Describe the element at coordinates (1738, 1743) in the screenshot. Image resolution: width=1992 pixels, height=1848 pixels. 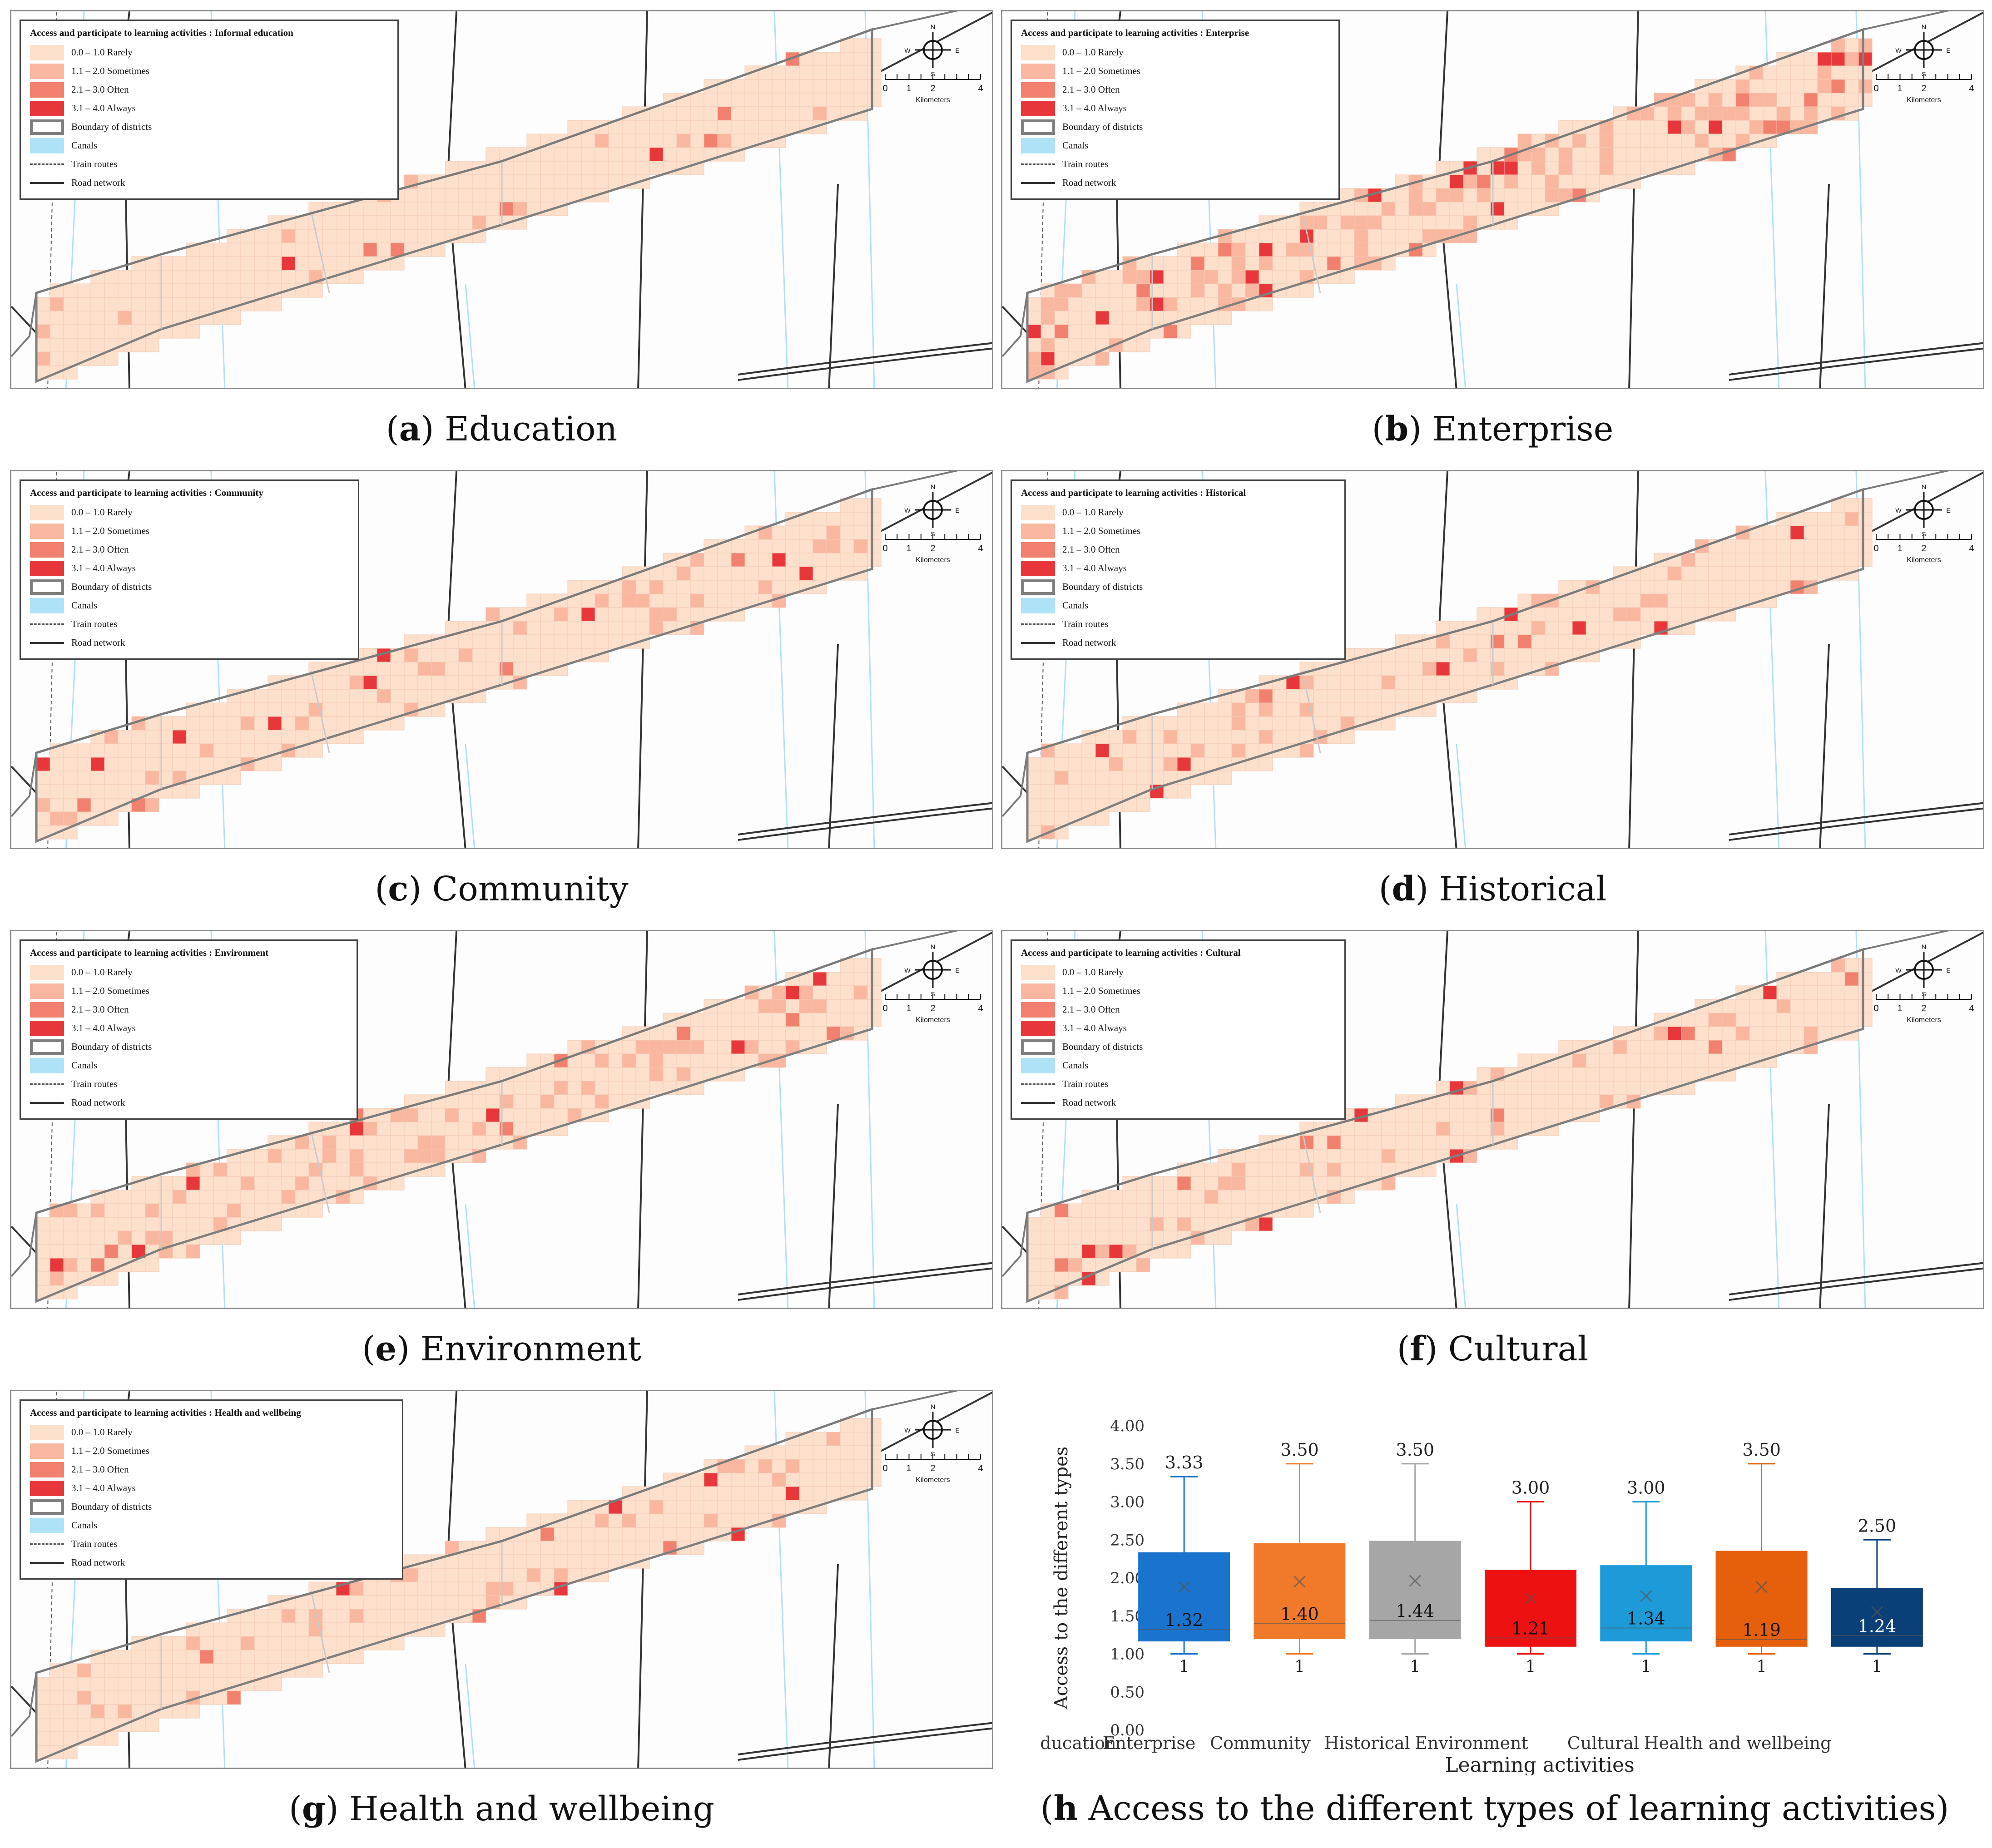
I see `category-label: Health and wellbeing` at that location.